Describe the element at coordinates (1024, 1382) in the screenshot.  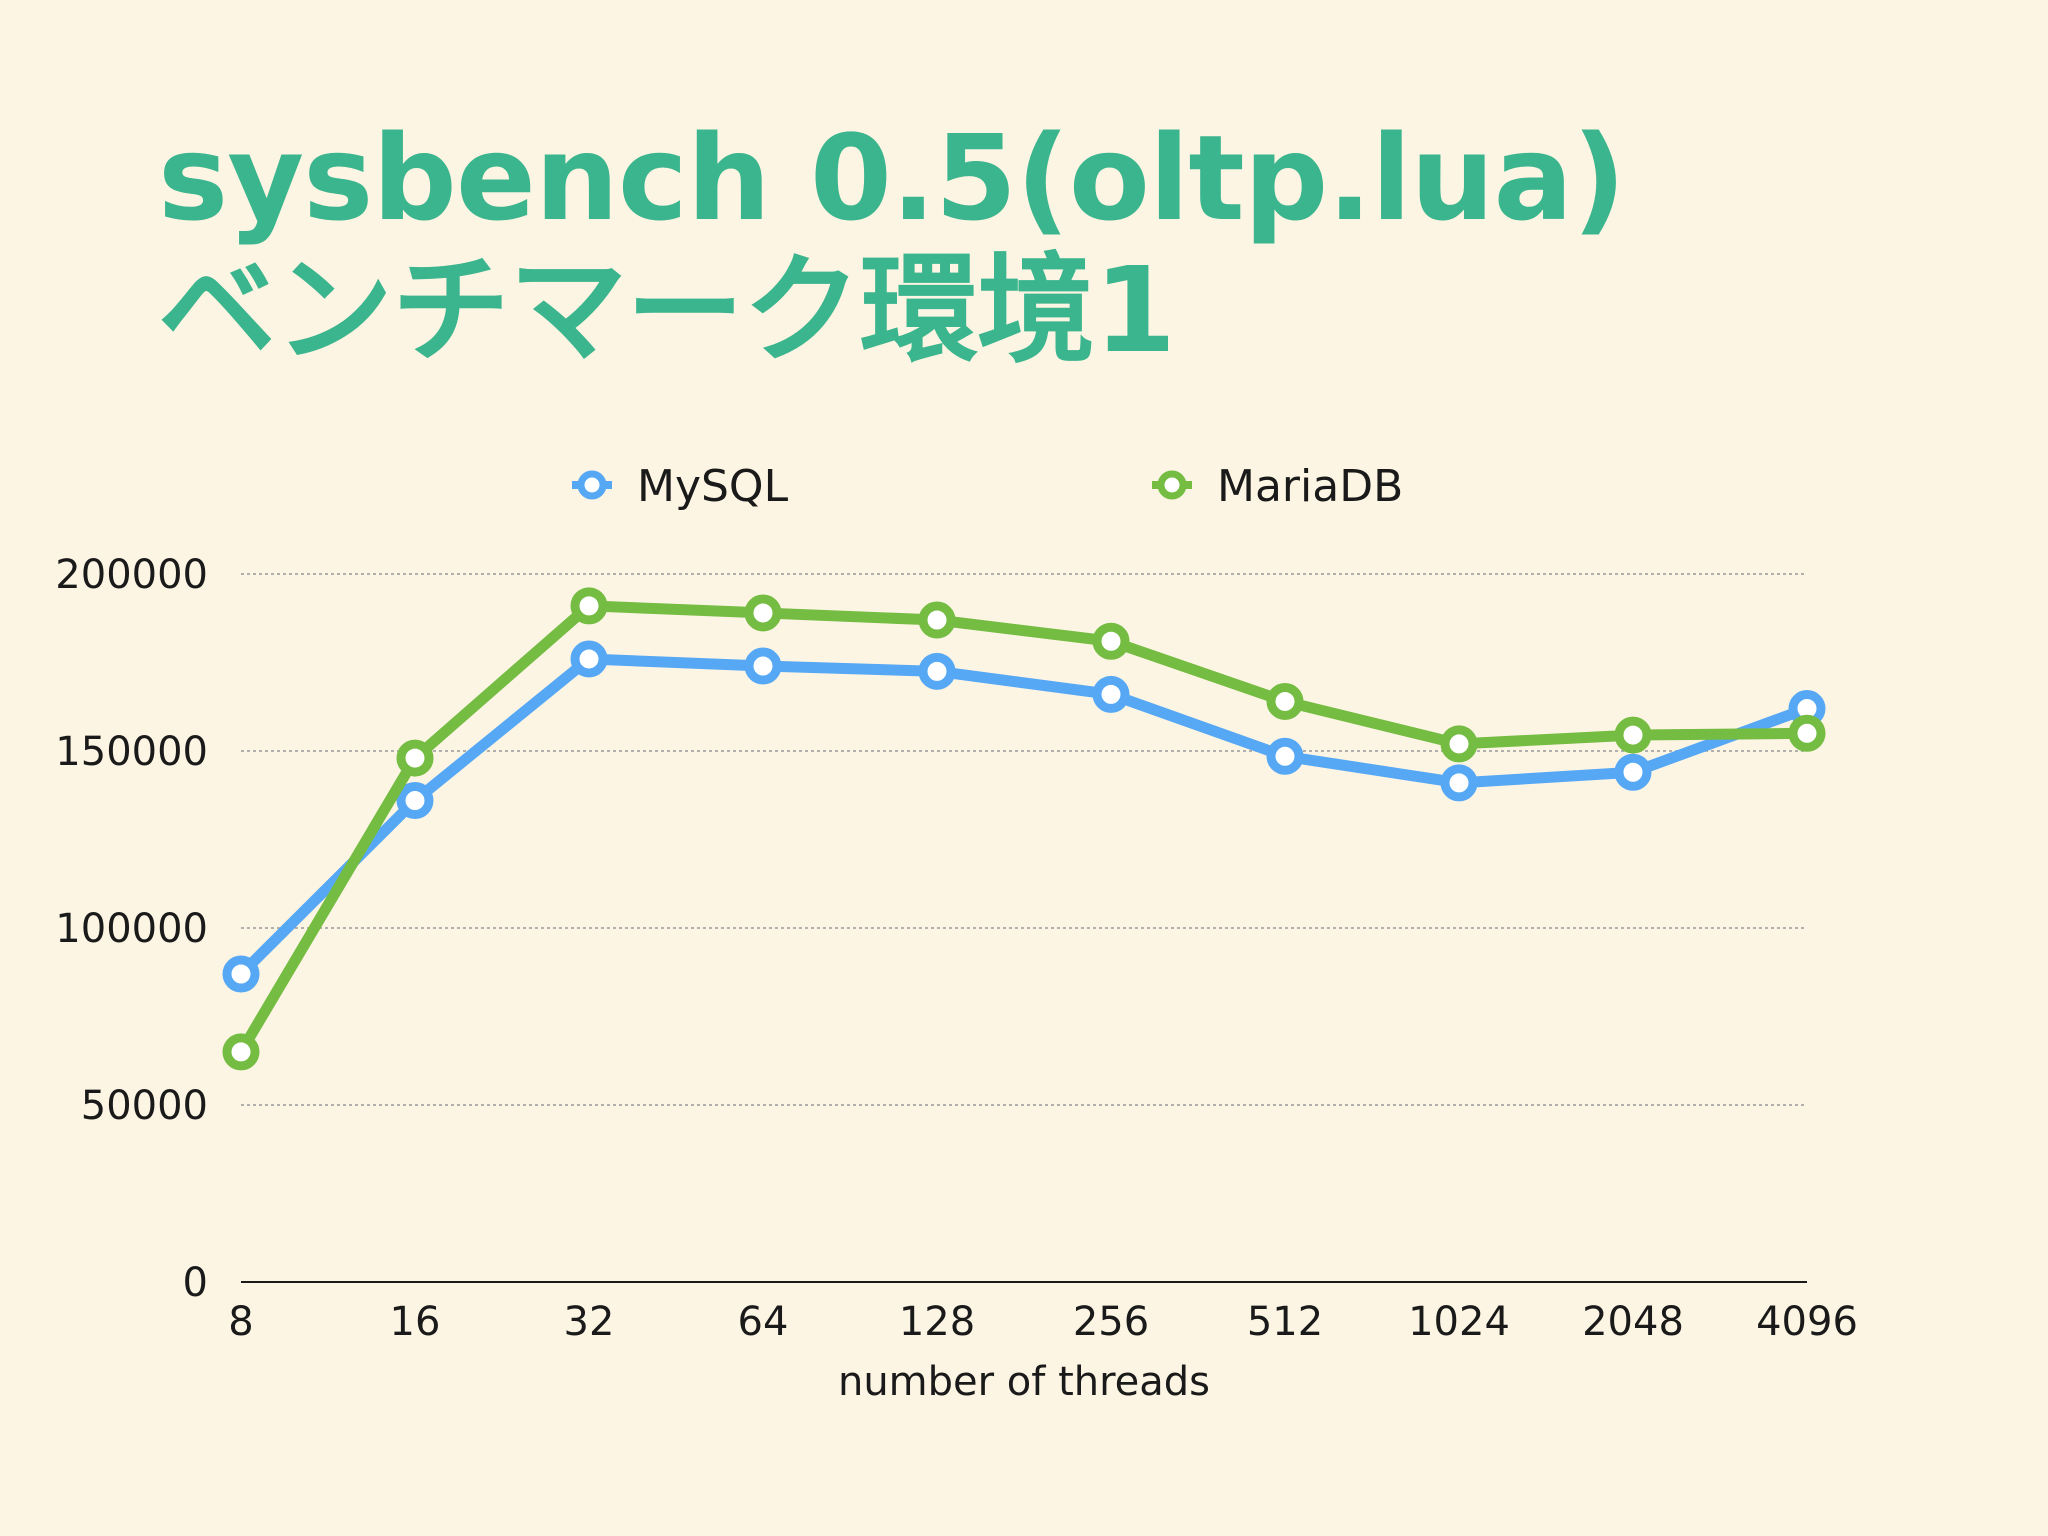
I see `x-axis-title: number of threads` at that location.